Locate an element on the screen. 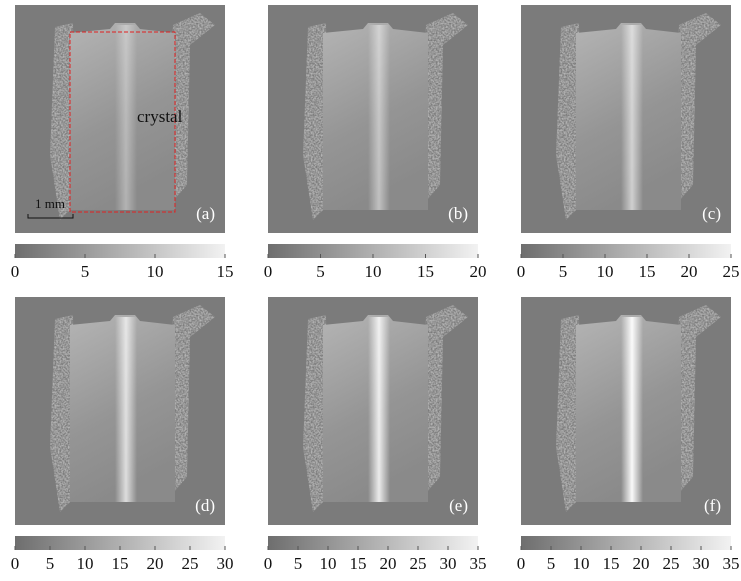  panel: (d) is located at coordinates (120, 411).